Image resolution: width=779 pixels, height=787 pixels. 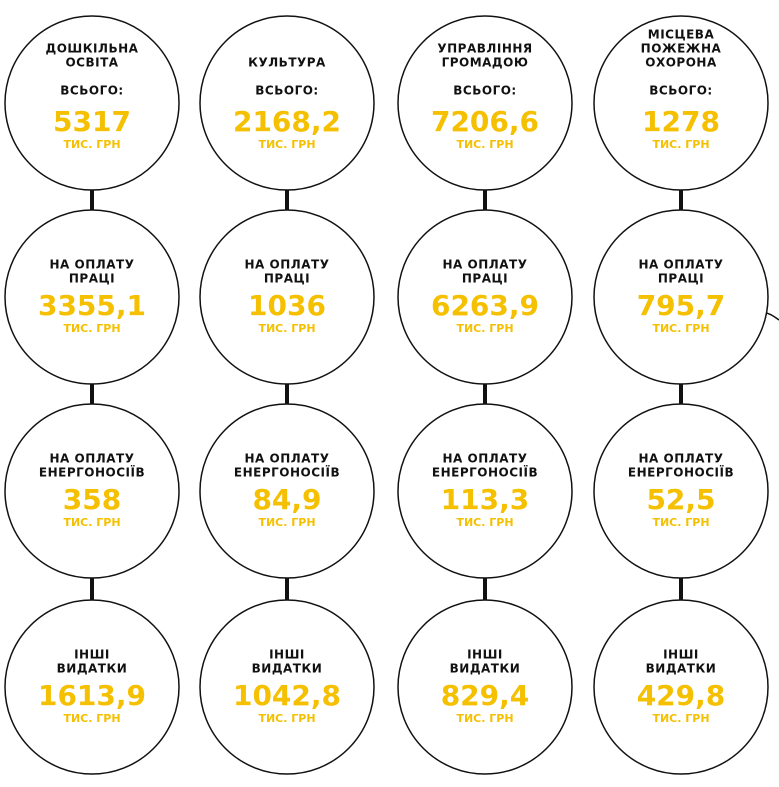 What do you see at coordinates (680, 499) in the screenshot?
I see `item-value: 52,5` at bounding box center [680, 499].